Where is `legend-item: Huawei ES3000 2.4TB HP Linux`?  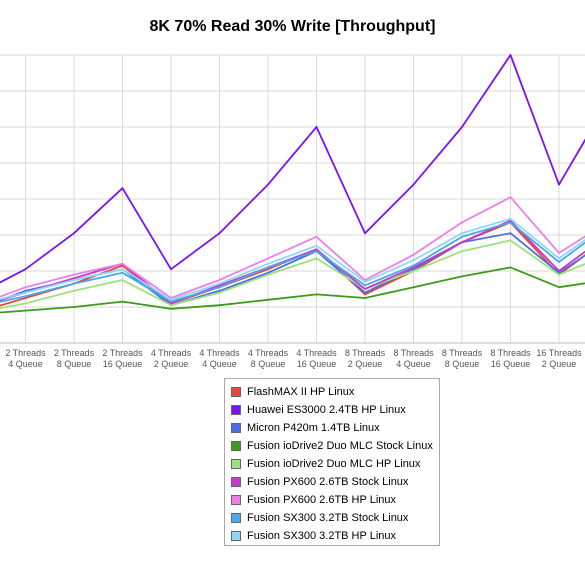
legend-item: Huawei ES3000 2.4TB HP Linux is located at coordinates (335, 410).